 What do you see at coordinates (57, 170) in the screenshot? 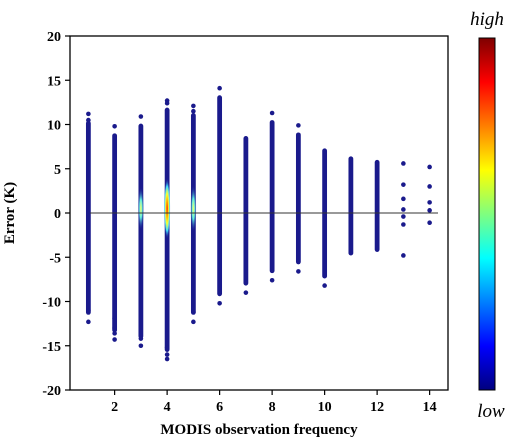
I see `y-tick-label: 5` at bounding box center [57, 170].